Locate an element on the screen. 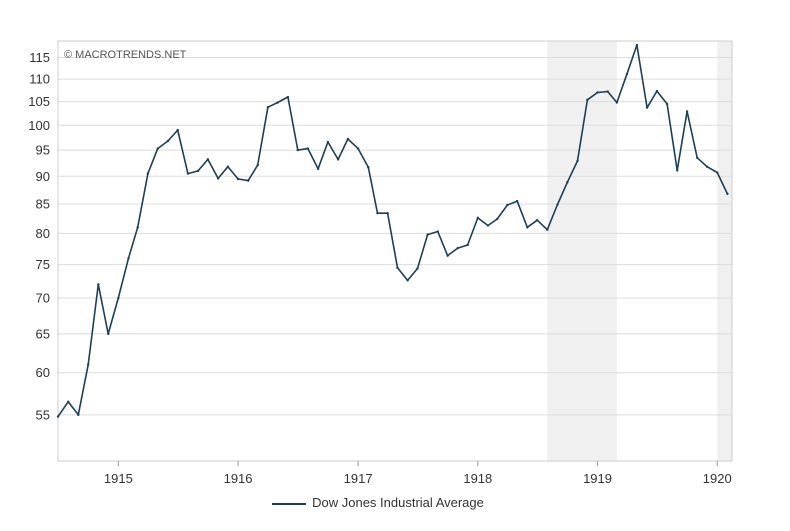 This screenshot has width=790, height=531. watermark: © MACROTRENDS.NET is located at coordinates (125, 55).